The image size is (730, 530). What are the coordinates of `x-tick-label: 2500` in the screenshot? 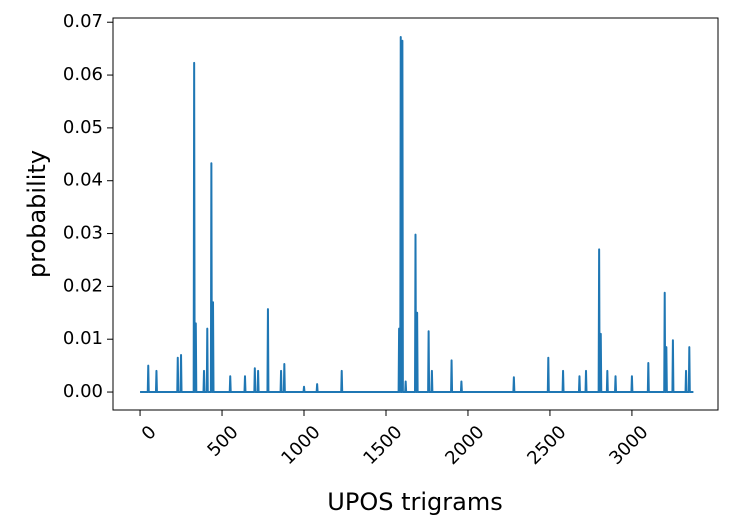 It's located at (546, 445).